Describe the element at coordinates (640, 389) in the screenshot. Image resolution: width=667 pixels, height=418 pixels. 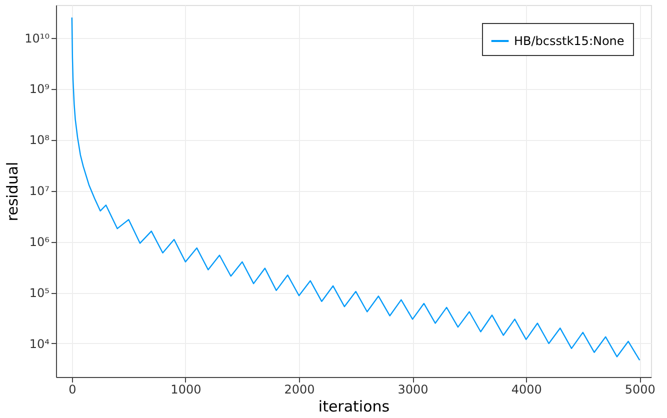
I see `x-tick-label: 5000` at that location.